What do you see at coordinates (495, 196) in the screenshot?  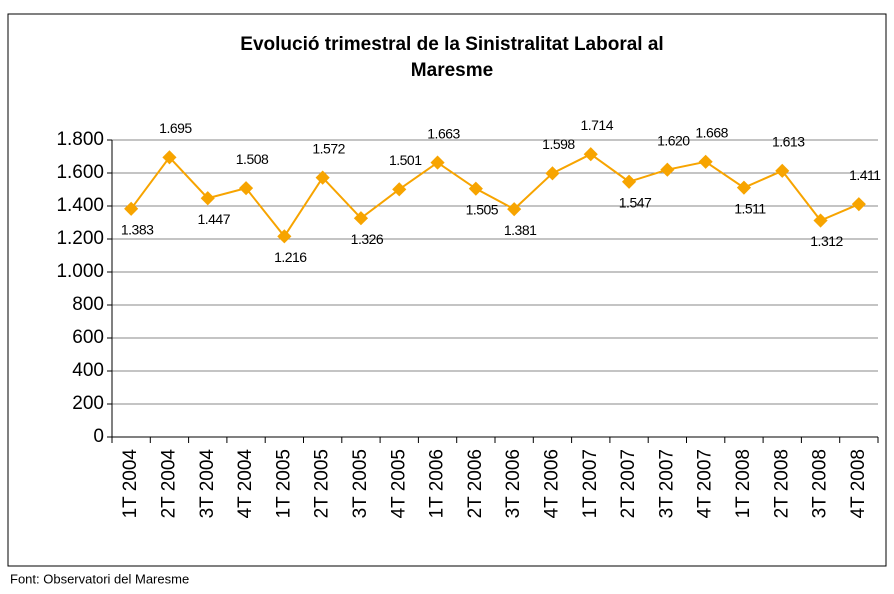 I see `line` at bounding box center [495, 196].